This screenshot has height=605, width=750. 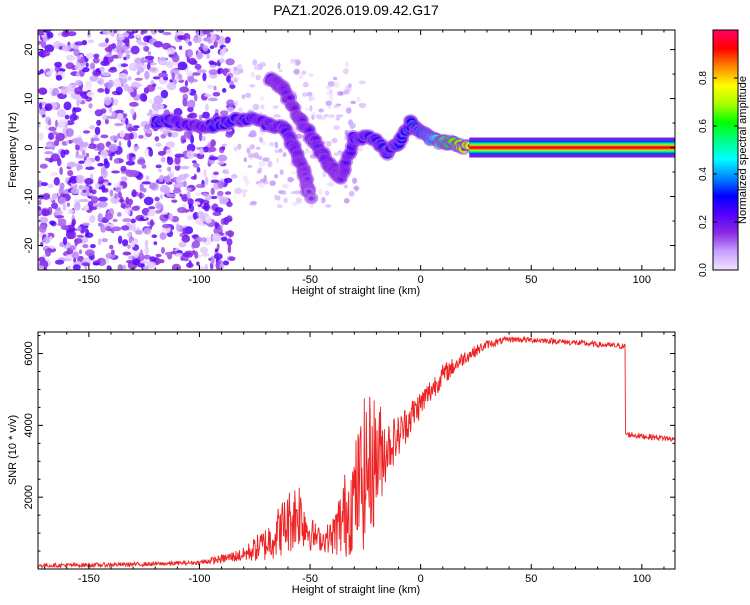 What do you see at coordinates (89, 280) in the screenshot?
I see `x-tick-label: -150` at bounding box center [89, 280].